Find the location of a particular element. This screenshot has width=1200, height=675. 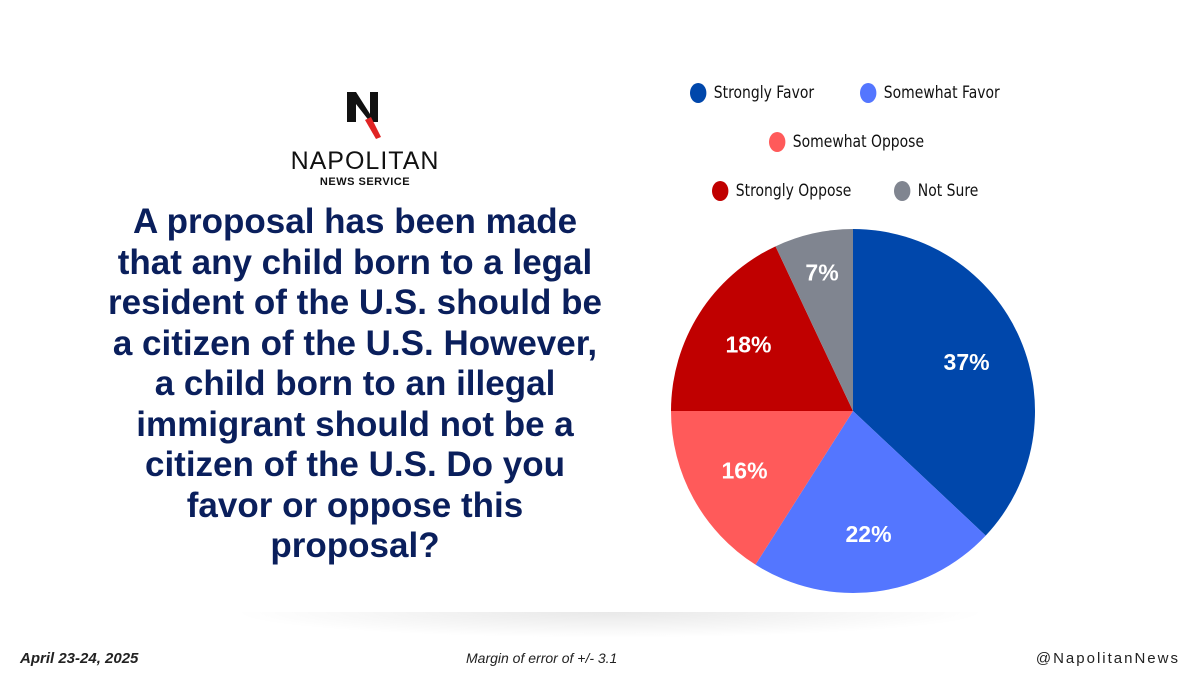

social-handle: @NapolitanNews is located at coordinates (1107, 658).